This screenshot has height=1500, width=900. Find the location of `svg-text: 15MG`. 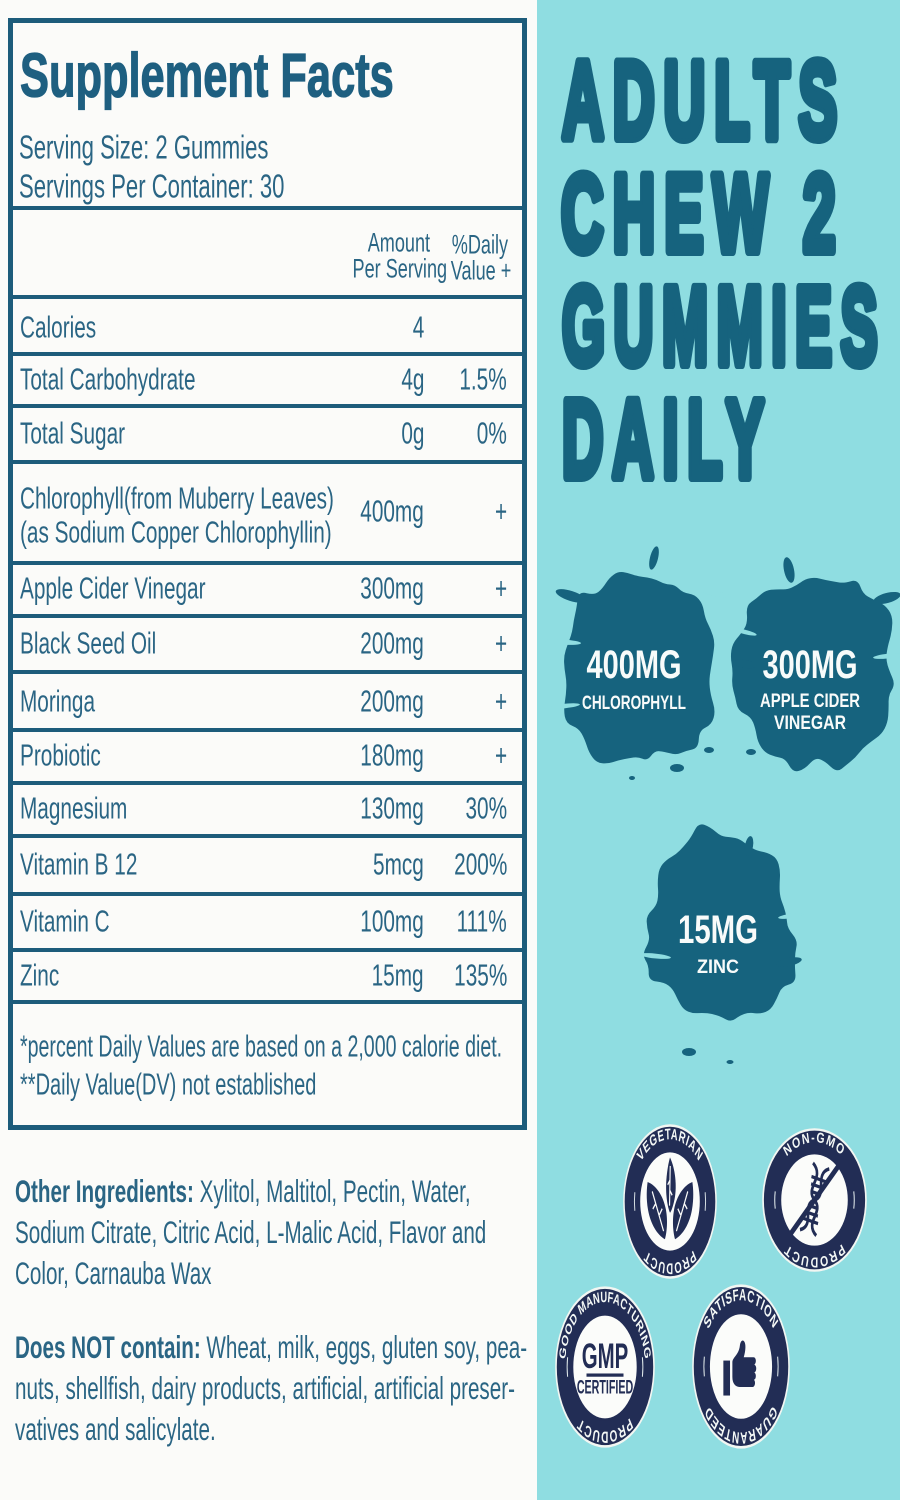

svg-text: 15MG is located at coordinates (718, 930).